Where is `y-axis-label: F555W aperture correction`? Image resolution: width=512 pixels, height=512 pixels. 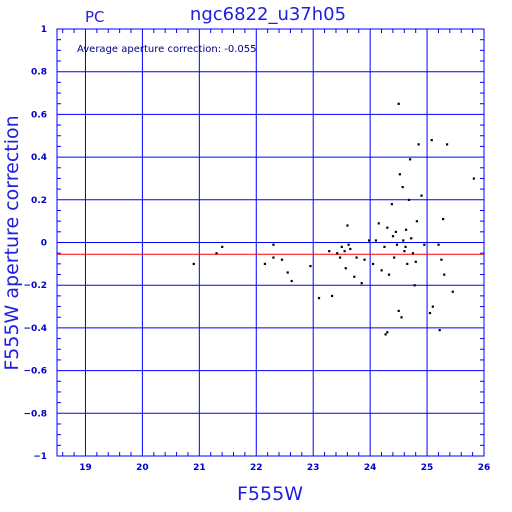
y-axis-label: F555W aperture correction is located at coordinates (12, 242).